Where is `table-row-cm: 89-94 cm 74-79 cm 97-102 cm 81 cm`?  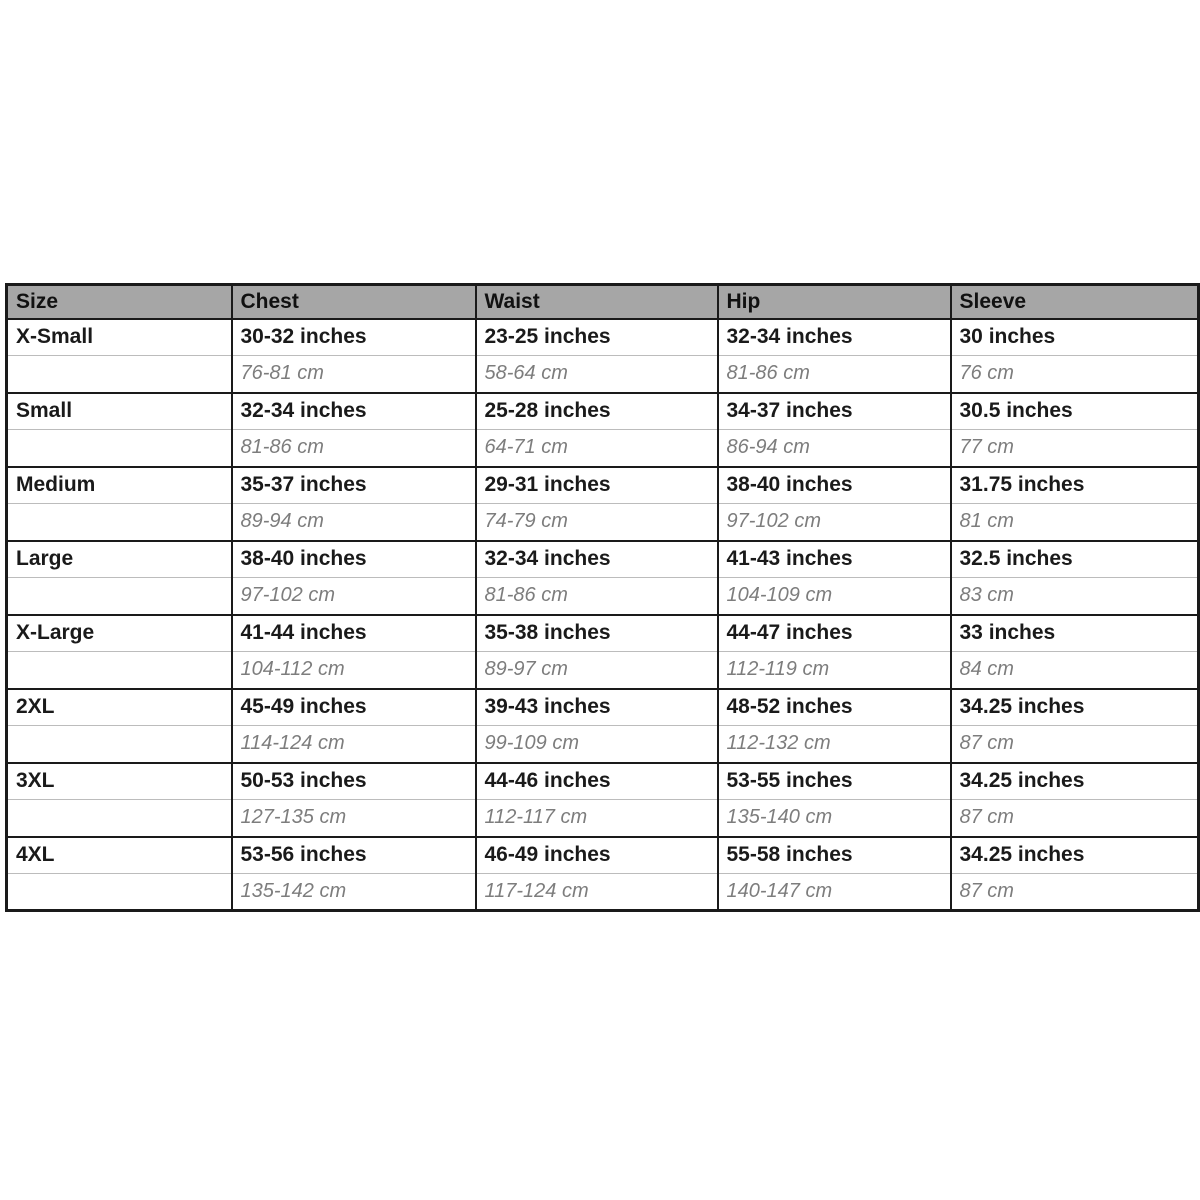 table-row-cm: 89-94 cm 74-79 cm 97-102 cm 81 cm is located at coordinates (602, 522).